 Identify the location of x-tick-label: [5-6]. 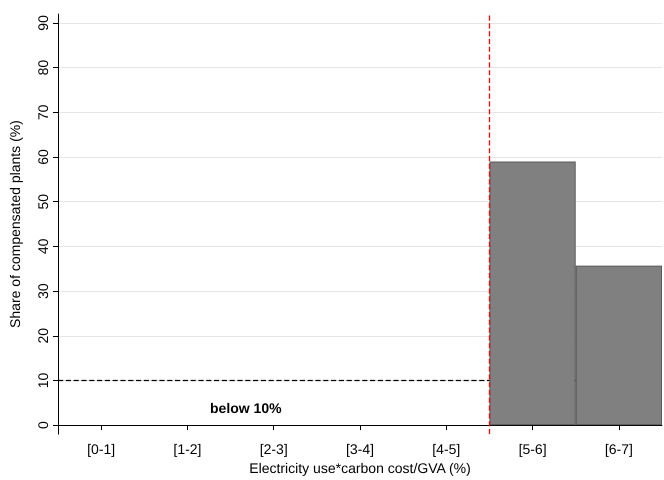
(532, 449).